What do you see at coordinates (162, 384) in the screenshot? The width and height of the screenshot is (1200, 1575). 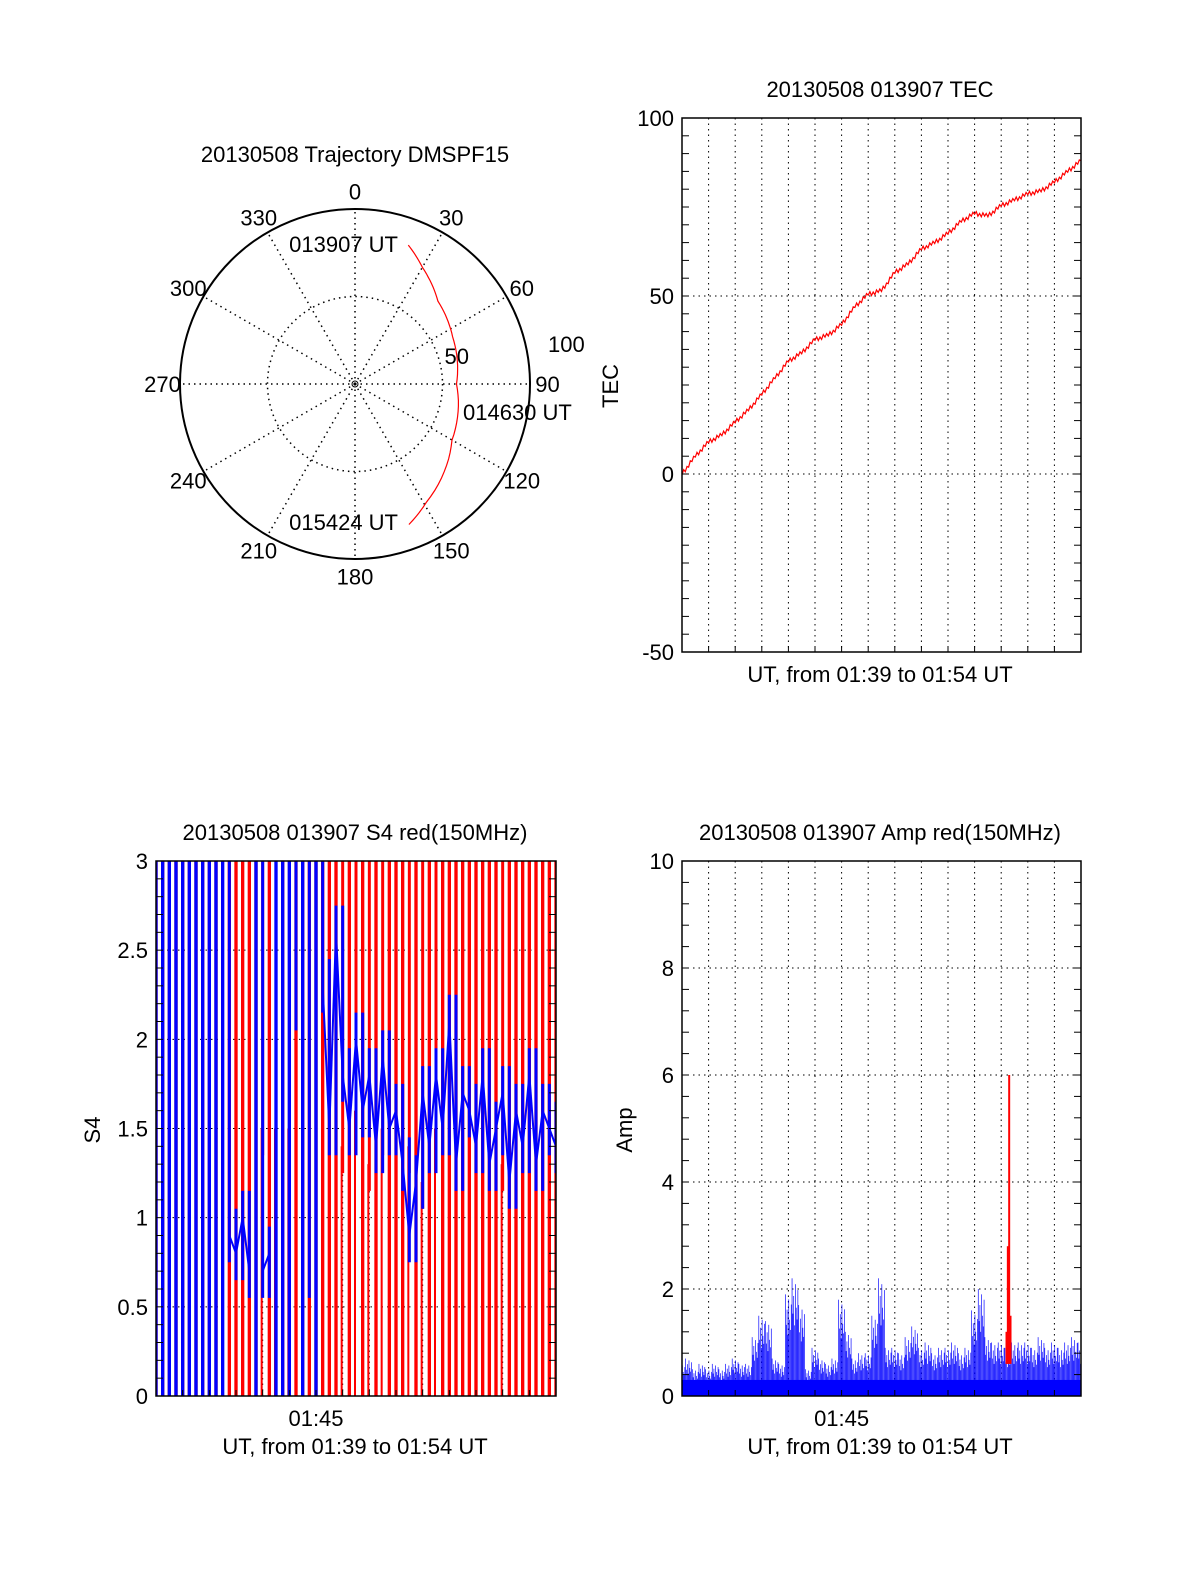 I see `angle-label: 270` at bounding box center [162, 384].